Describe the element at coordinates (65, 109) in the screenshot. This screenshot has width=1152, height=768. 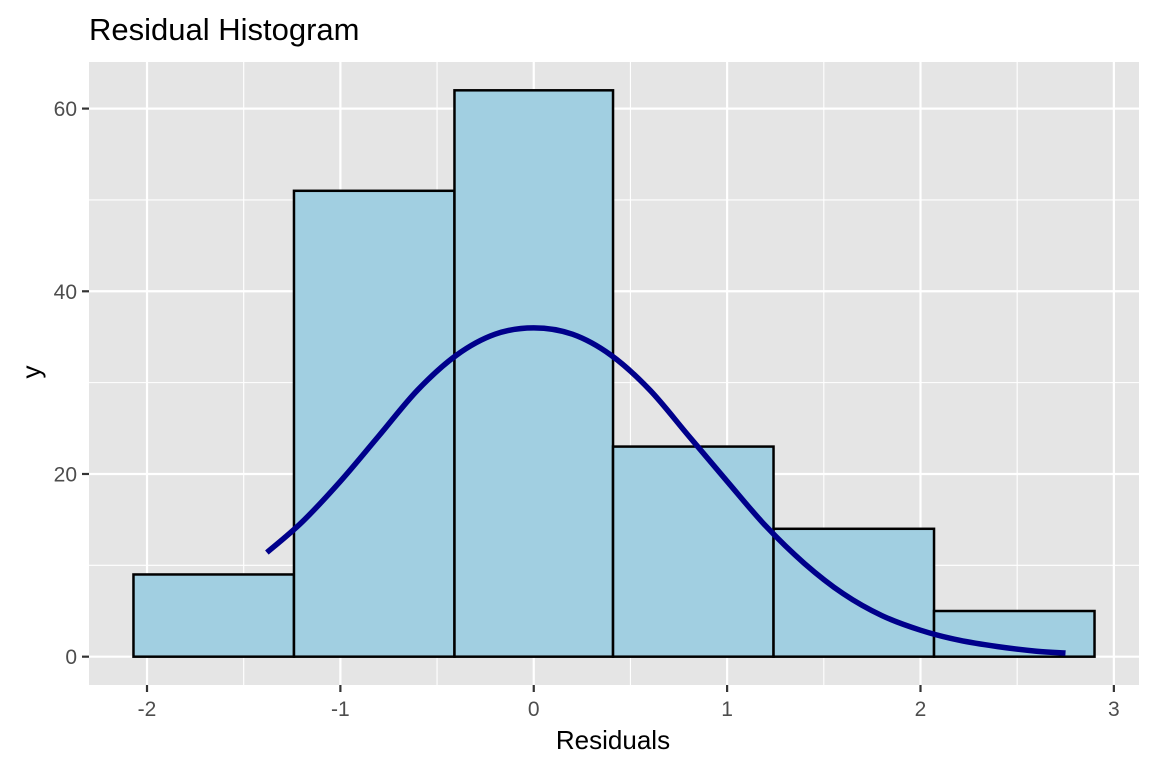
I see `y-tick-label: 60` at that location.